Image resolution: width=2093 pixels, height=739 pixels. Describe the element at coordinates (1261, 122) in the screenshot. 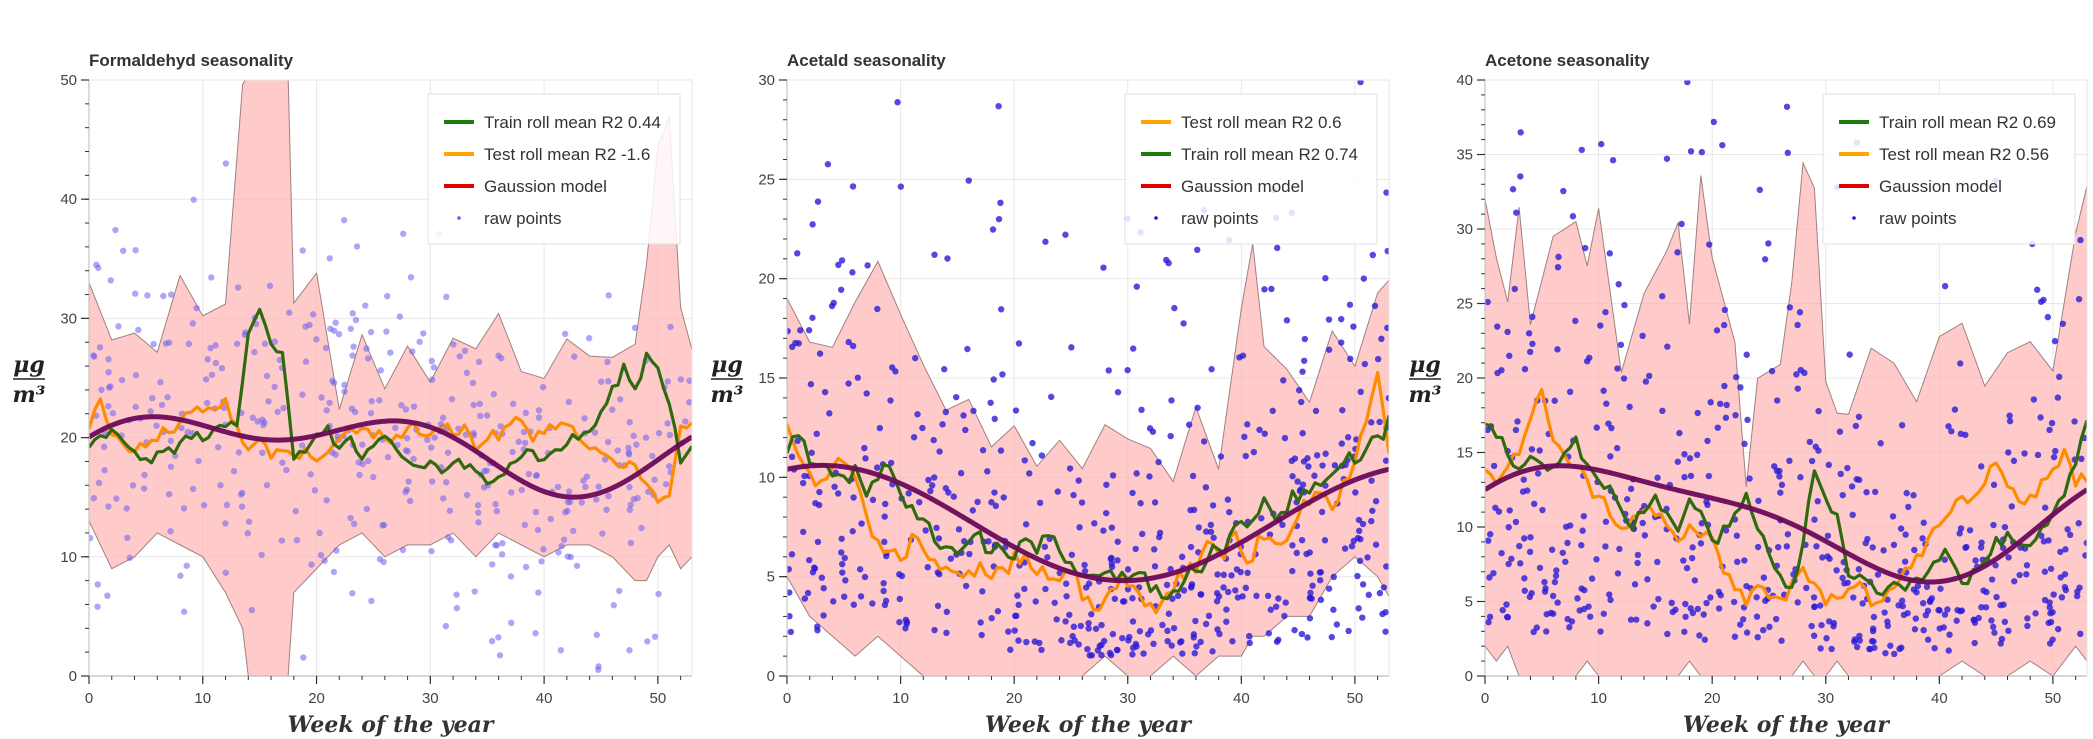

I see `legend-label: Test roll mean R2 0.6` at that location.